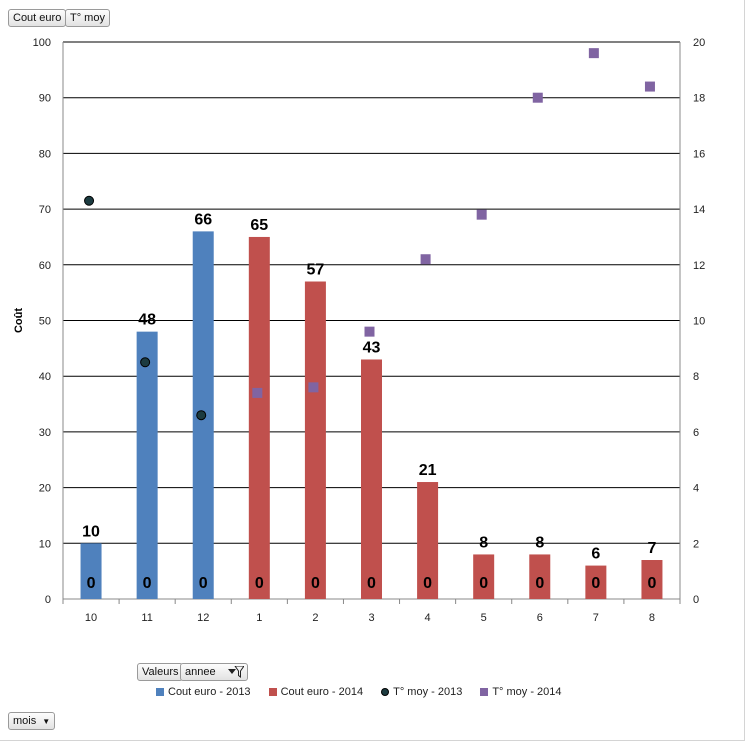 Image resolution: width=746 pixels, height=742 pixels. What do you see at coordinates (696, 600) in the screenshot?
I see `y2-tick-label: 0` at bounding box center [696, 600].